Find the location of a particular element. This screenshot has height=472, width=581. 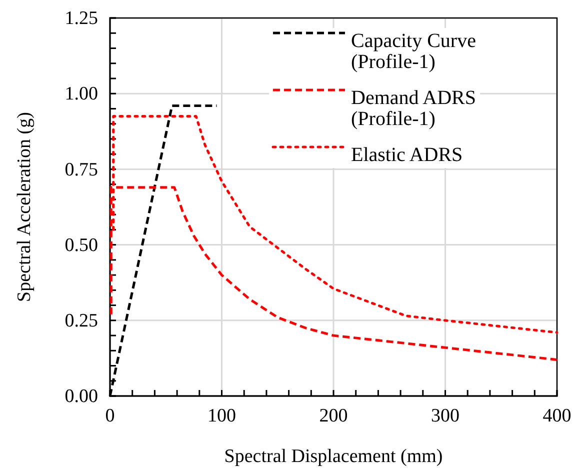

y-tick-label: 0.75 is located at coordinates (81, 169).